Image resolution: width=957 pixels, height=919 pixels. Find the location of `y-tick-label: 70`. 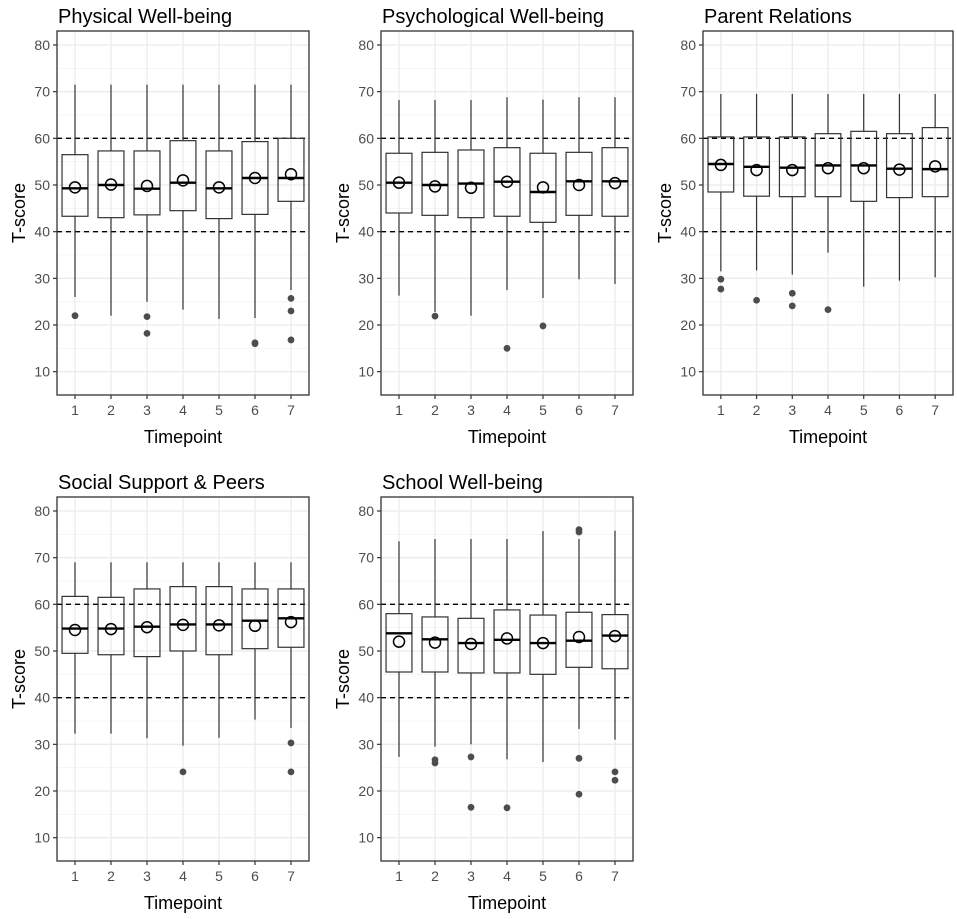

y-tick-label: 70 is located at coordinates (366, 558).